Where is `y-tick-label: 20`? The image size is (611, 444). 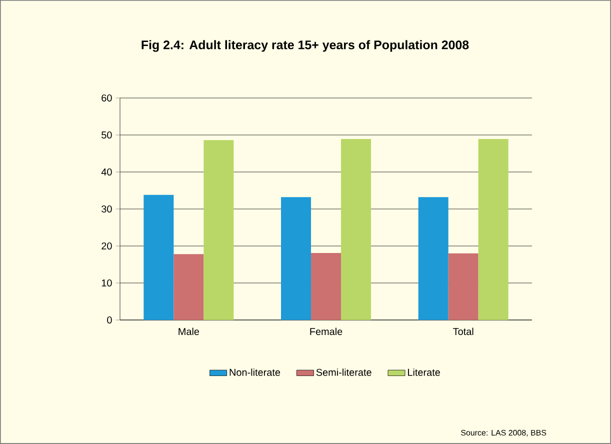 y-tick-label: 20 is located at coordinates (107, 246).